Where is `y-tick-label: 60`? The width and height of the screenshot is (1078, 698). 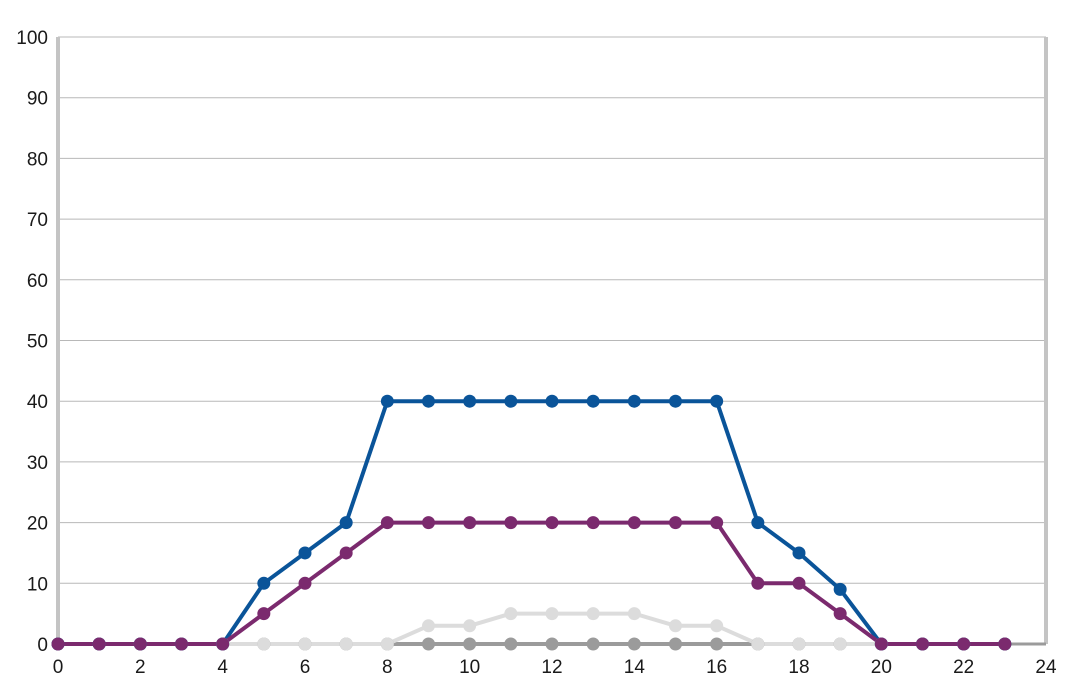
y-tick-label: 60 is located at coordinates (37, 281).